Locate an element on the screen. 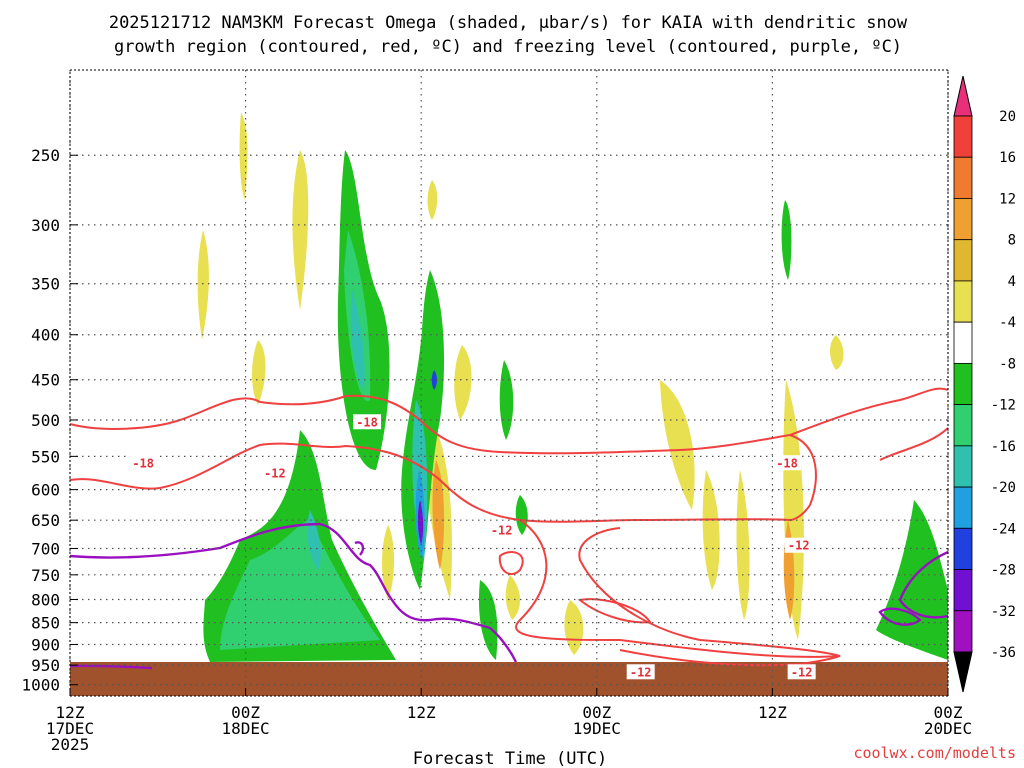 Image resolution: width=1024 pixels, height=768 pixels. contour-lower is located at coordinates (730, 658).